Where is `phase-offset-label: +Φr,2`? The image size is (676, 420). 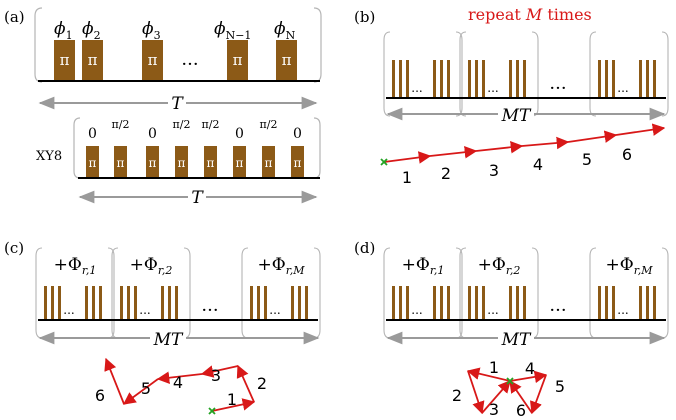 phase-offset-label: +Φr,2 is located at coordinates (151, 266).